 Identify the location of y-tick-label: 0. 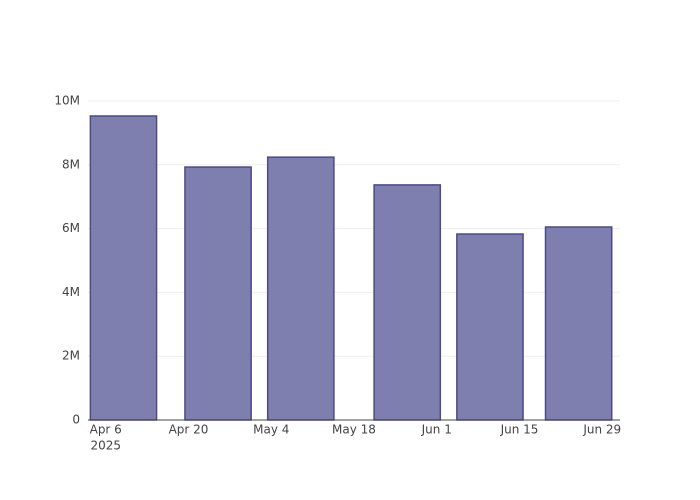
(76, 420).